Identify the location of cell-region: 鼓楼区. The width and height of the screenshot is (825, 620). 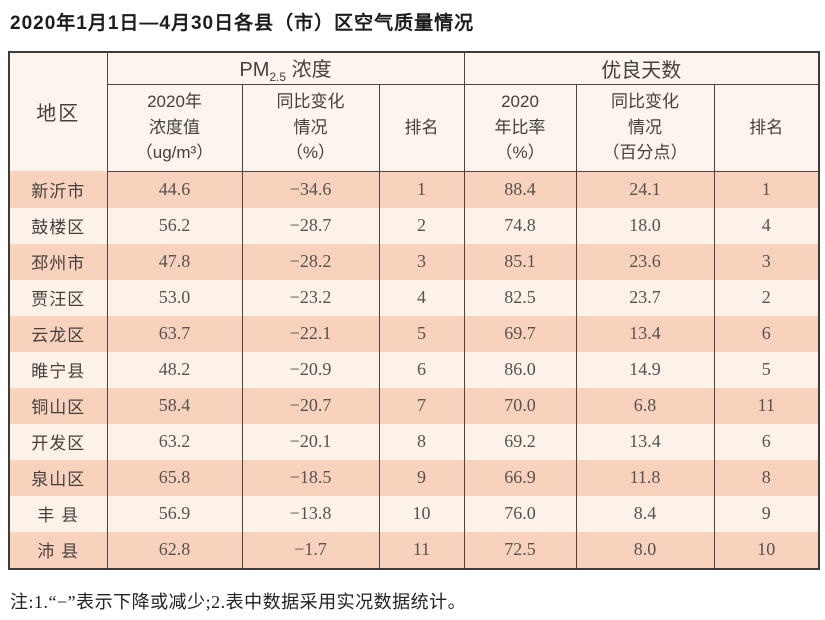
(58, 225).